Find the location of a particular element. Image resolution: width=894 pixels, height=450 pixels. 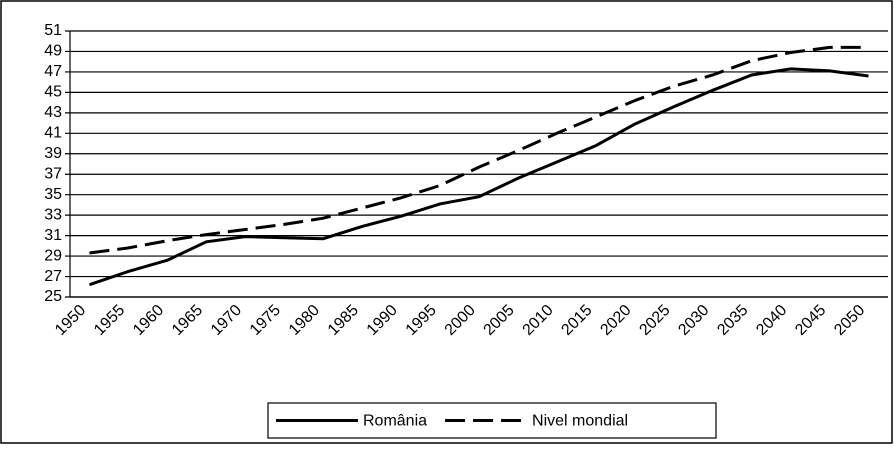

y-tick-label: 25 is located at coordinates (53, 296).